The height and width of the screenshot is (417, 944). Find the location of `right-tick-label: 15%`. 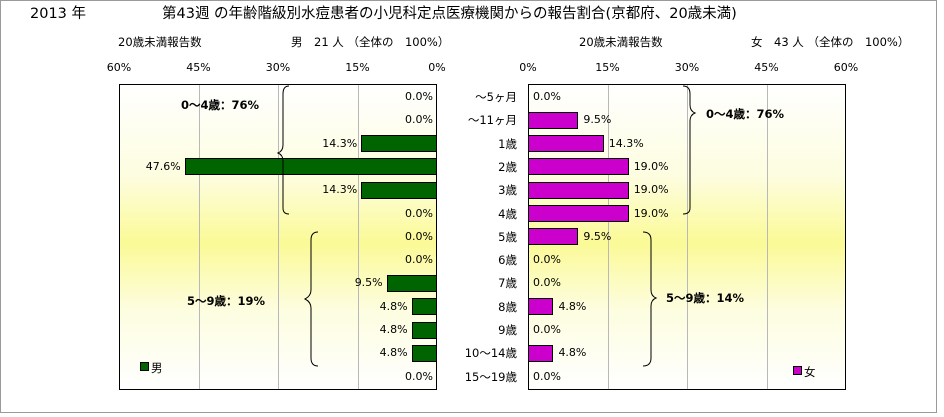

right-tick-label: 15% is located at coordinates (607, 67).